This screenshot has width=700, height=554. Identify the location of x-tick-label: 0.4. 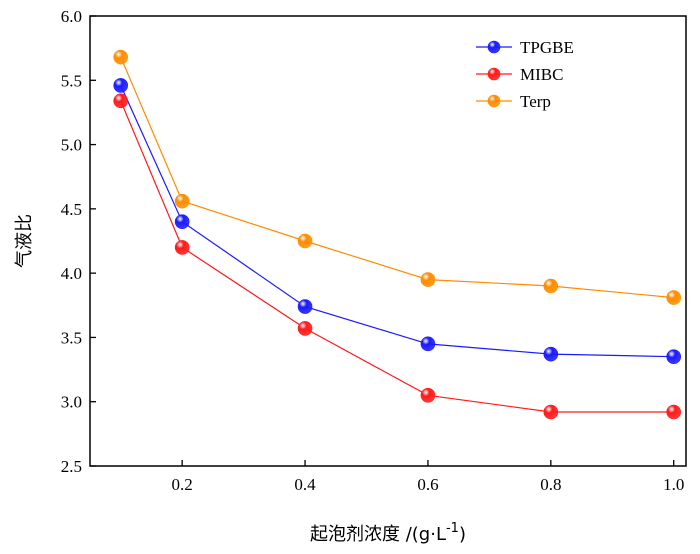
(305, 484).